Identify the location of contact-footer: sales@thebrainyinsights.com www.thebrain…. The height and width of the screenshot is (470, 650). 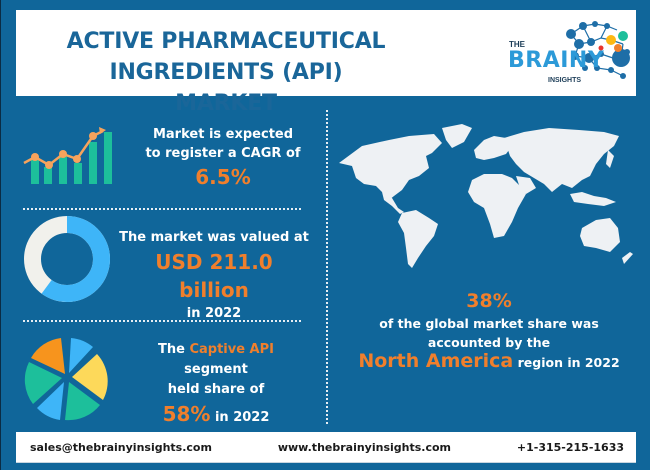
(326, 447).